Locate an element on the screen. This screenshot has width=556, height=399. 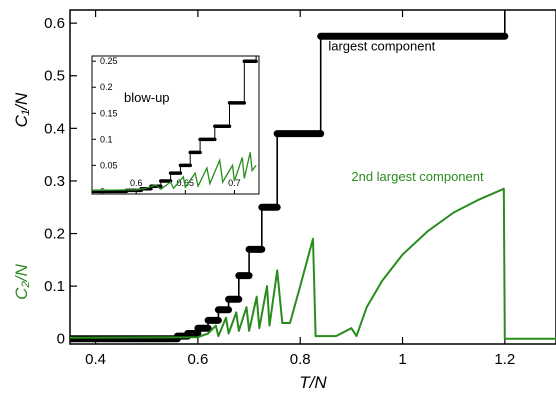
inset-plot: 0.60.650.7 00.050.10.150.20.25 blow-up is located at coordinates (175, 125).